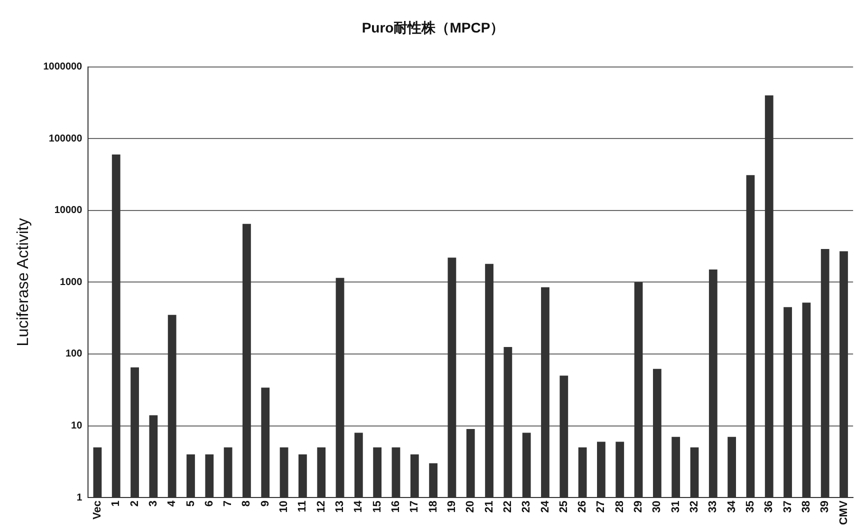 This screenshot has width=860, height=532. Describe the element at coordinates (564, 506) in the screenshot. I see `x-tick-label: 25` at that location.